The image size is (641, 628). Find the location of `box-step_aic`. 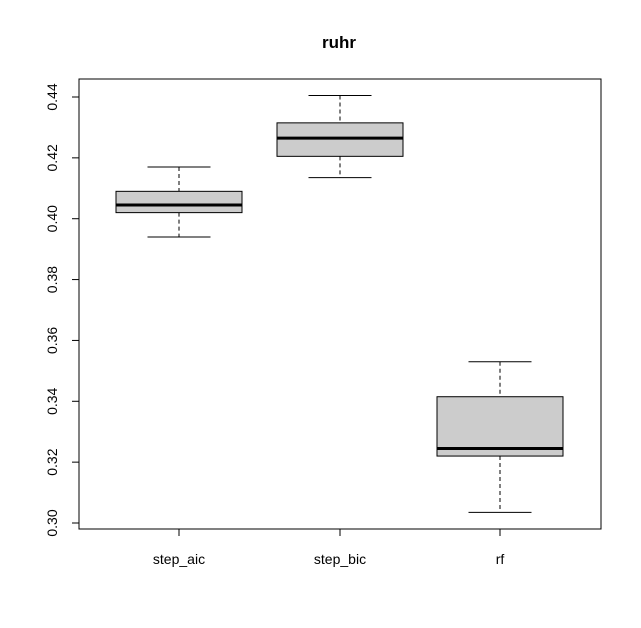

box-step_aic is located at coordinates (179, 202).